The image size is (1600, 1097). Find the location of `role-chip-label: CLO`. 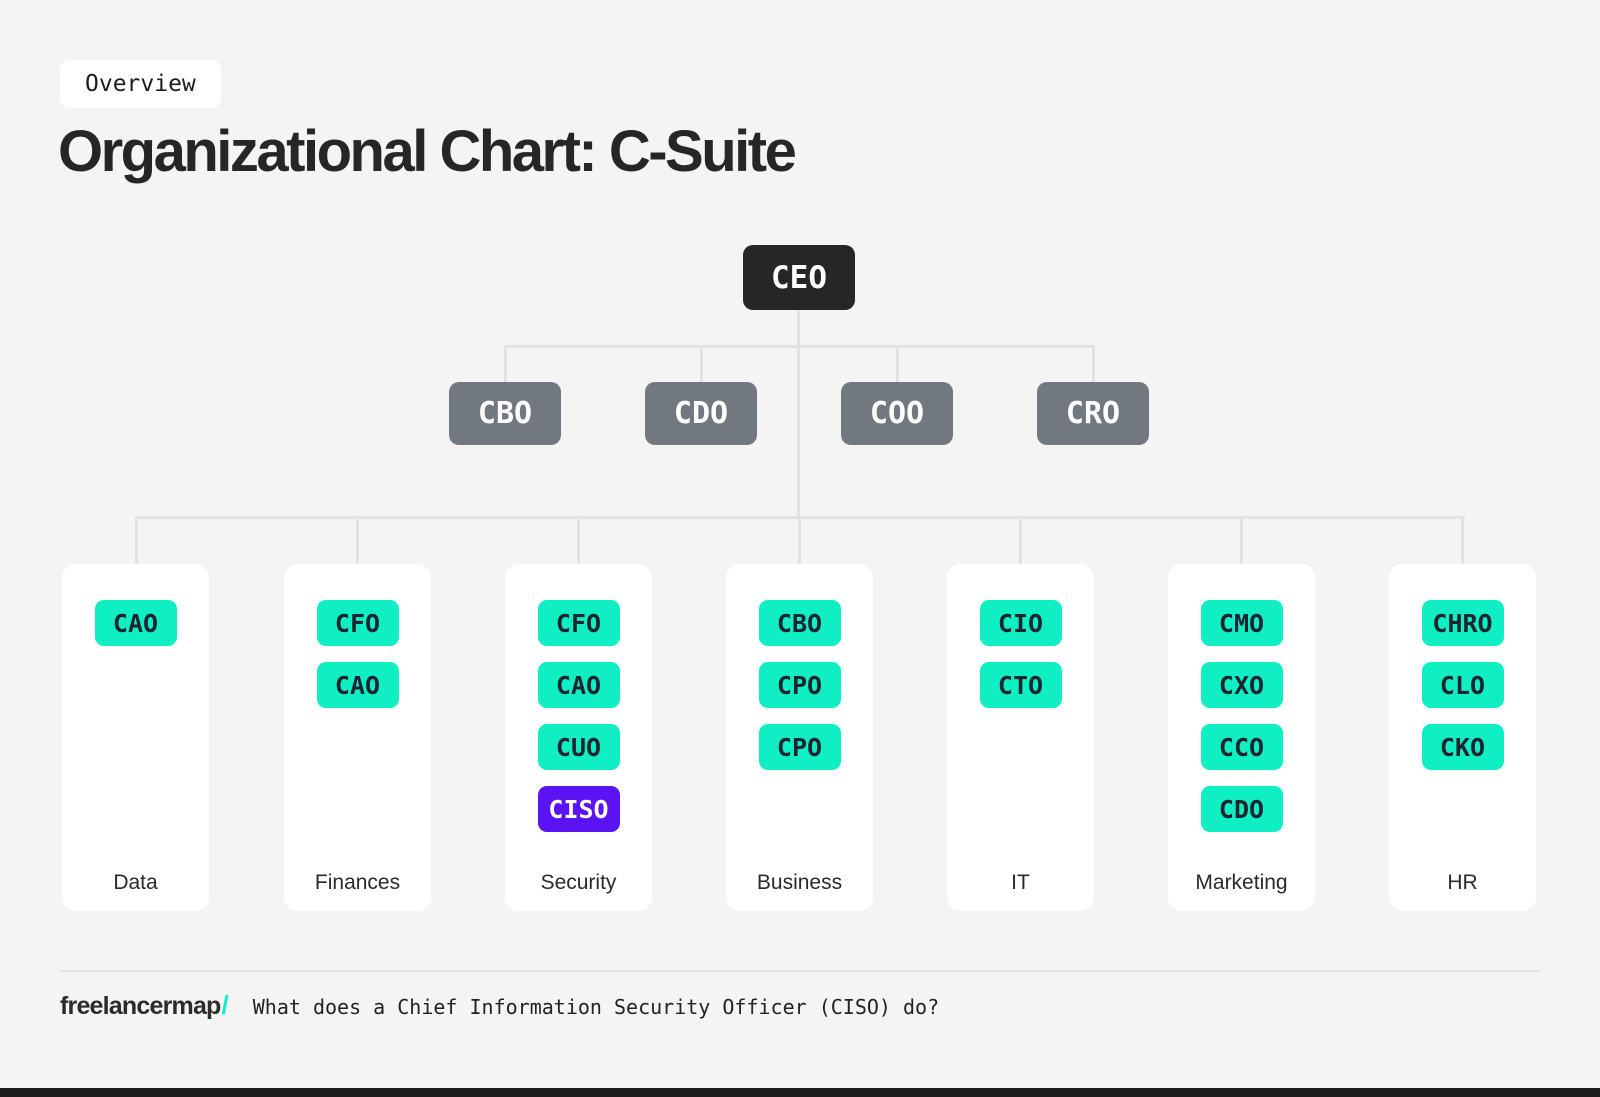

role-chip-label: CLO is located at coordinates (1462, 685).